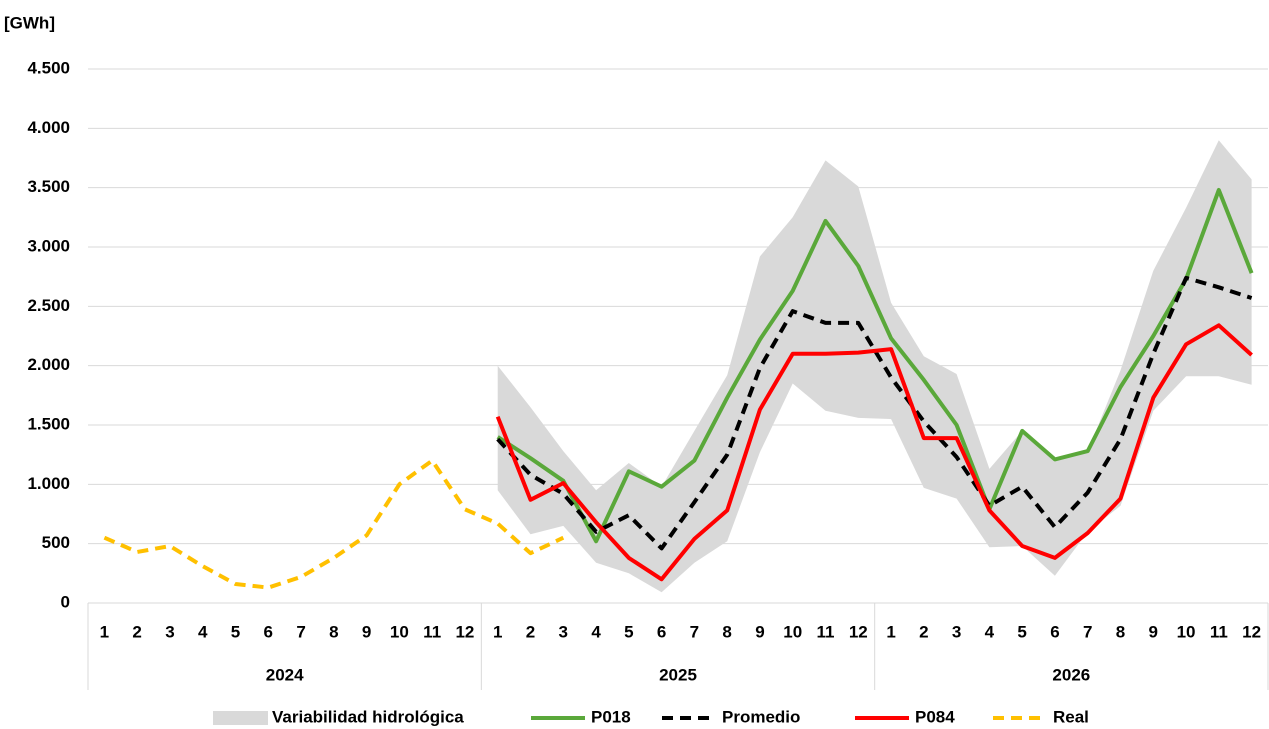 The height and width of the screenshot is (729, 1269). I want to click on y-tick-label: 3.500, so click(48, 186).